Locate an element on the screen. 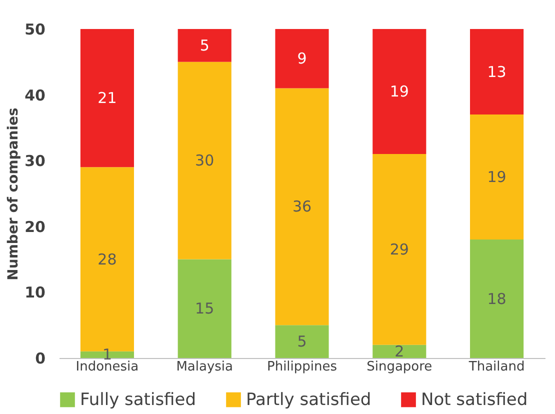 Image resolution: width=555 pixels, height=414 pixels. y-axis-title: Number of companies is located at coordinates (14, 194).